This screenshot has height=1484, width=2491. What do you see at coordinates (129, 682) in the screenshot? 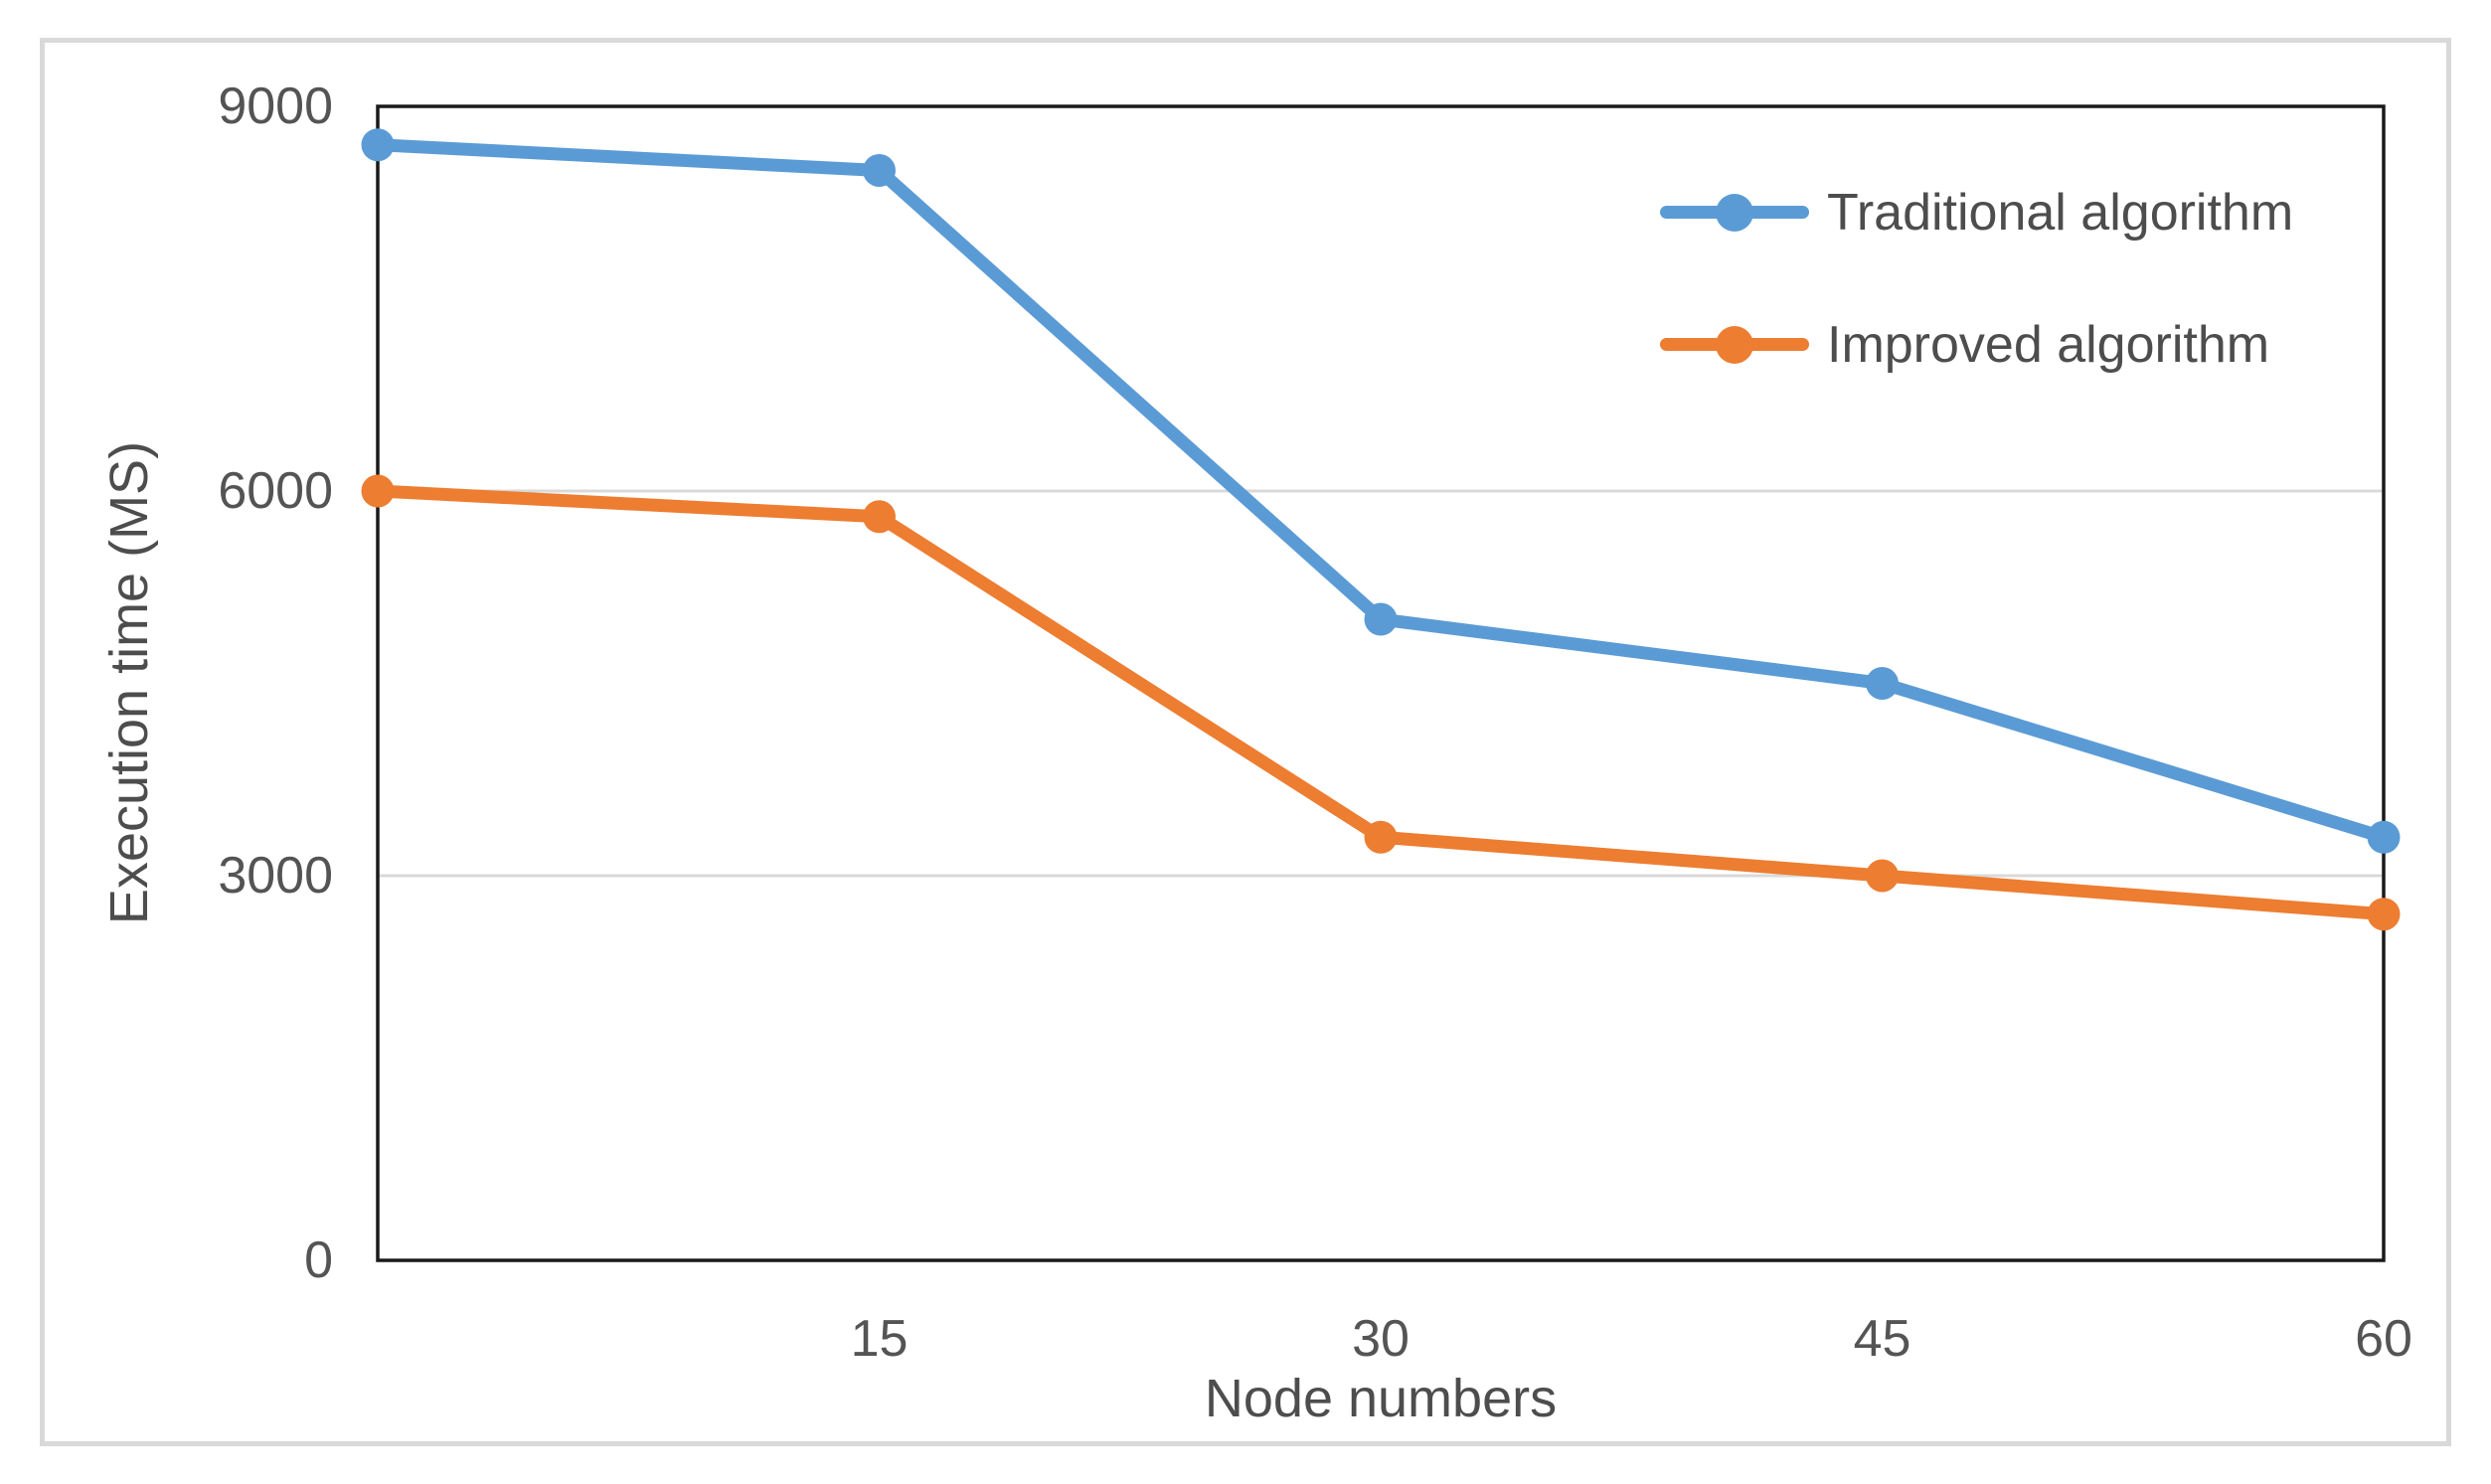
I see `y-axis-title: Execution time (MS)` at bounding box center [129, 682].